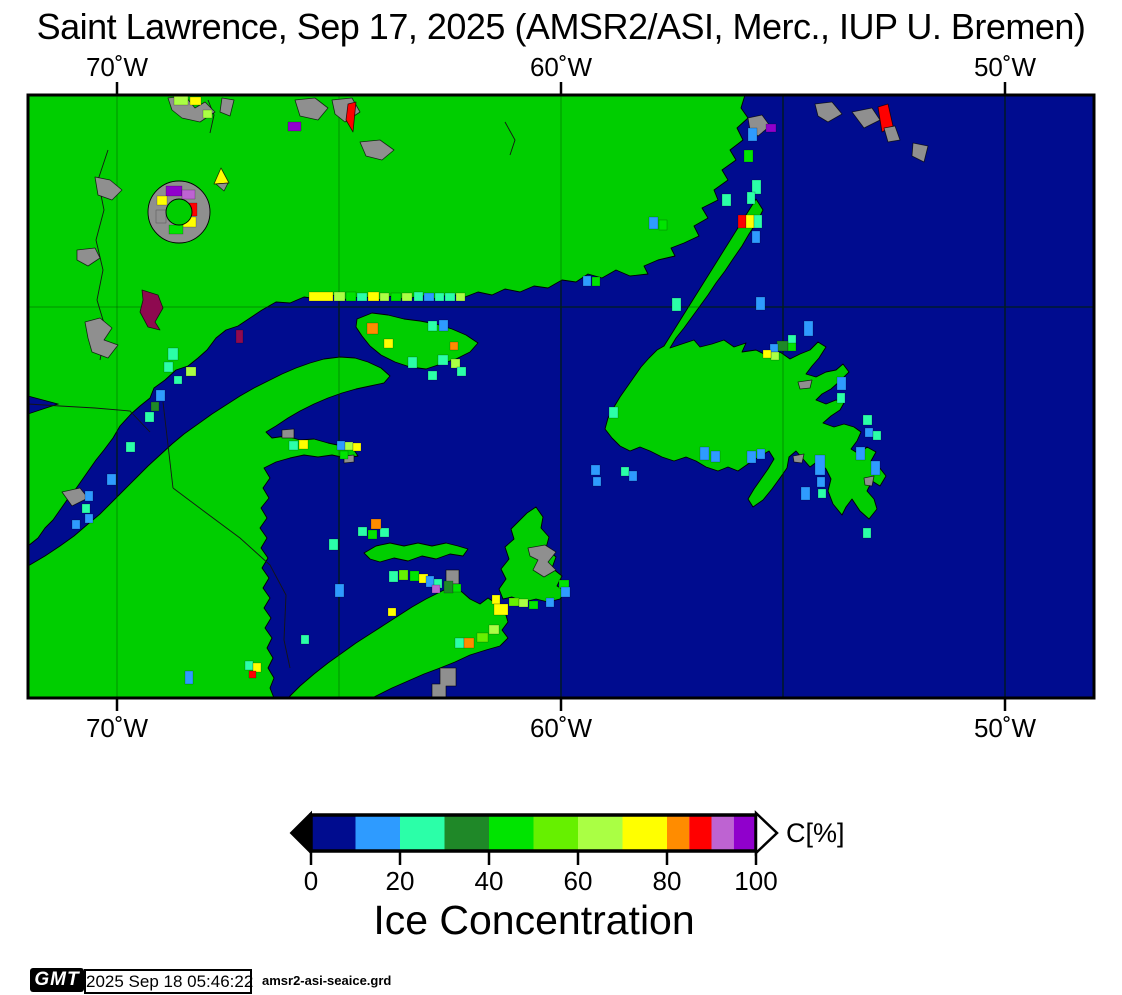 The width and height of the screenshot is (1122, 995). Describe the element at coordinates (89, 418) in the screenshot. I see `saguenay-river` at that location.